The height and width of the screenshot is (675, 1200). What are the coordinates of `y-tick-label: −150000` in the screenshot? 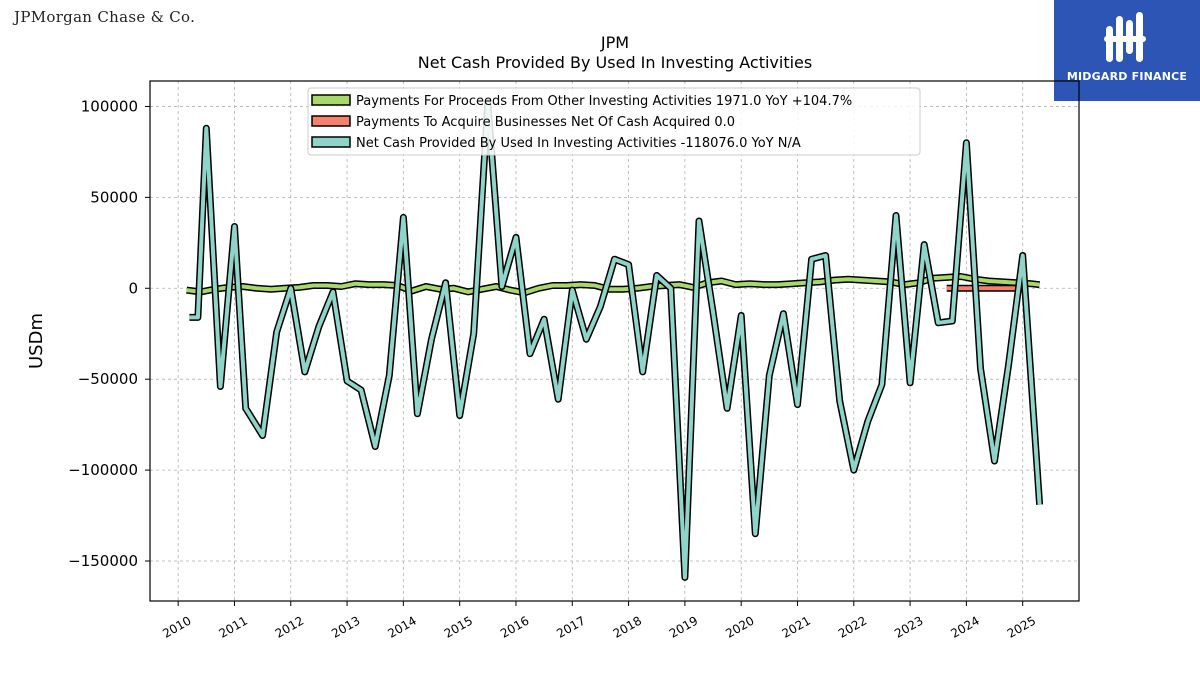 It's located at (103, 561).